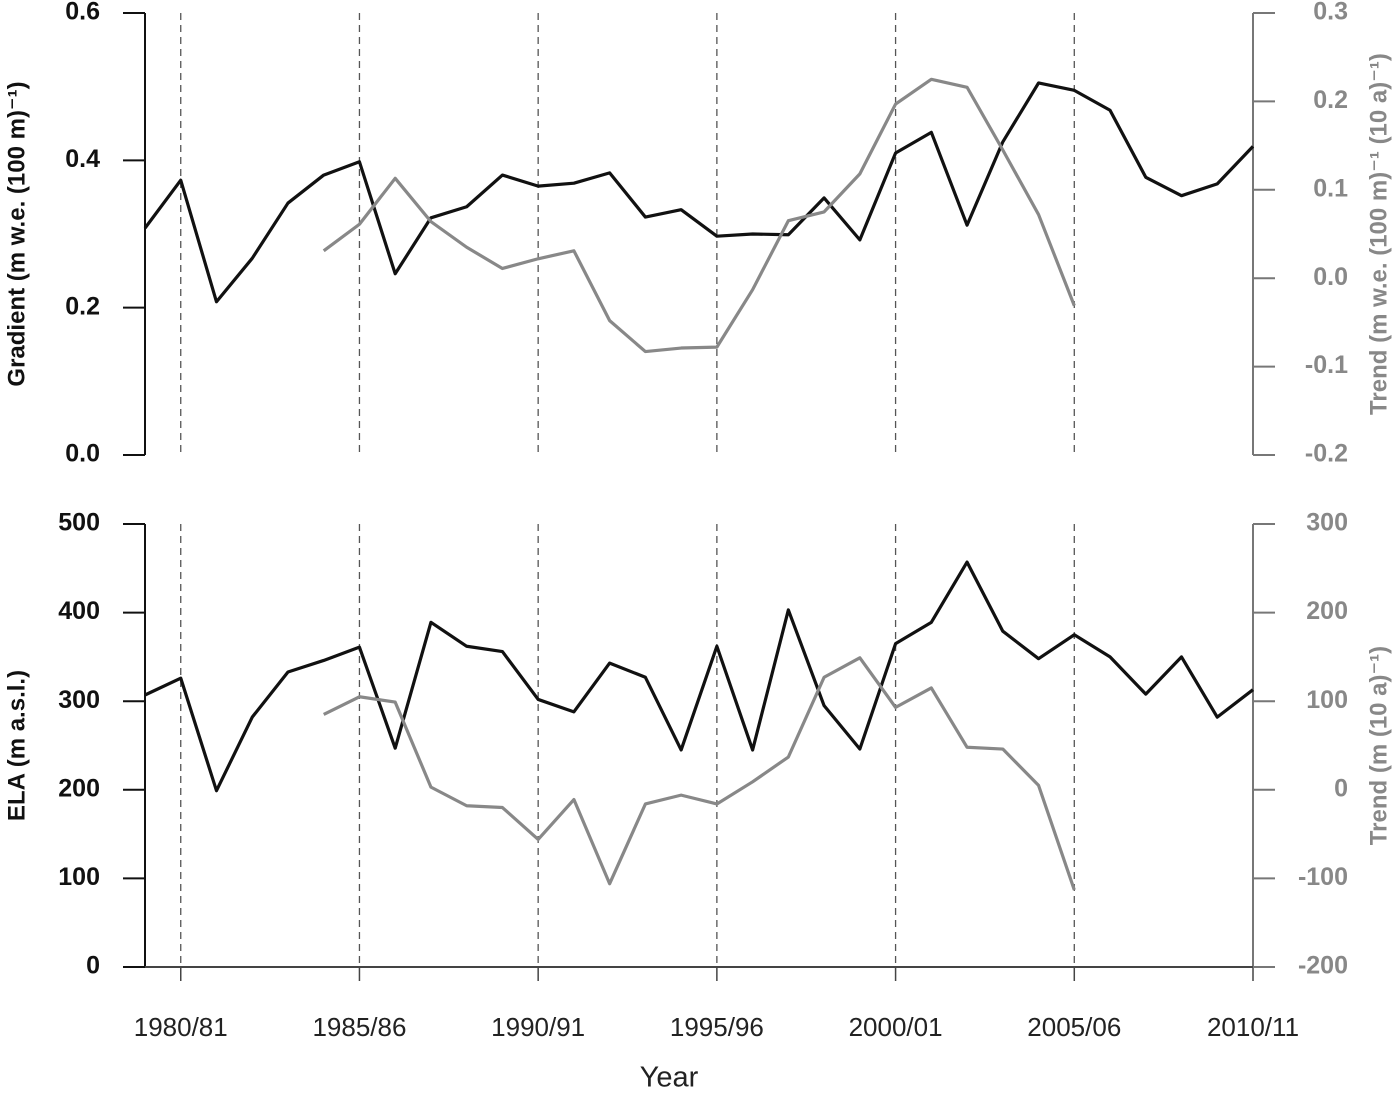 The height and width of the screenshot is (1093, 1400). What do you see at coordinates (1330, 100) in the screenshot?
I see `y2-tick-label: 0.2` at bounding box center [1330, 100].